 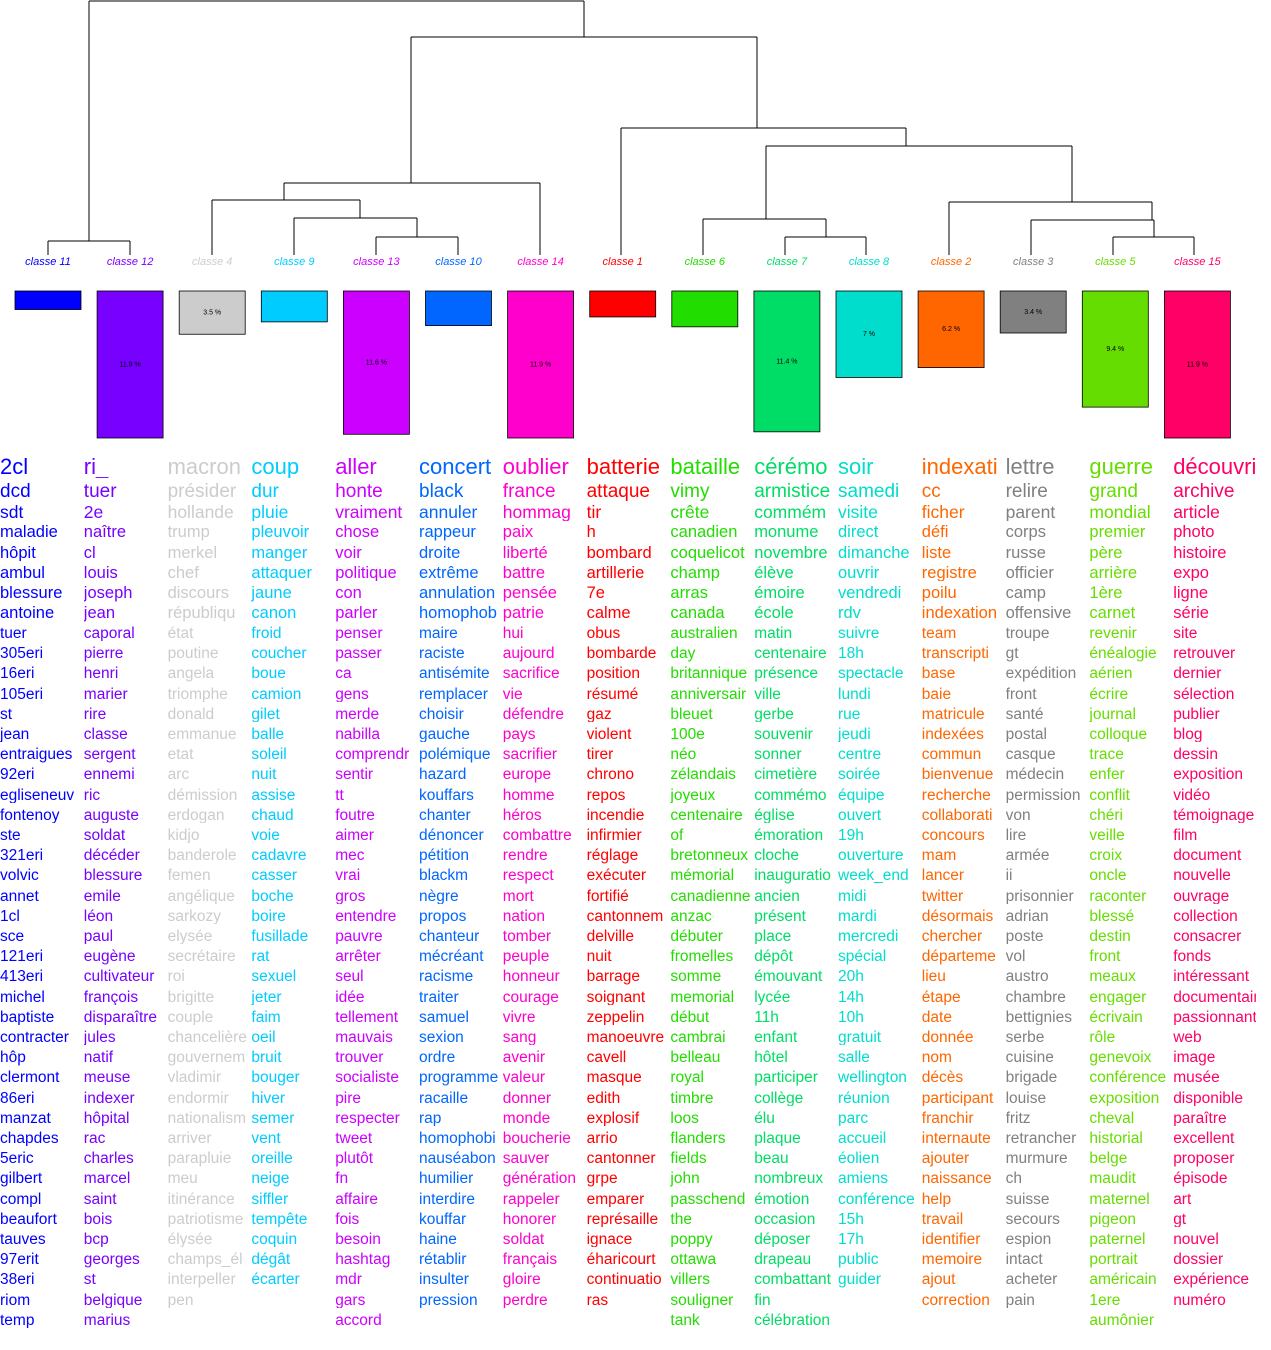 I want to click on class-word: vivre, so click(x=519, y=1017).